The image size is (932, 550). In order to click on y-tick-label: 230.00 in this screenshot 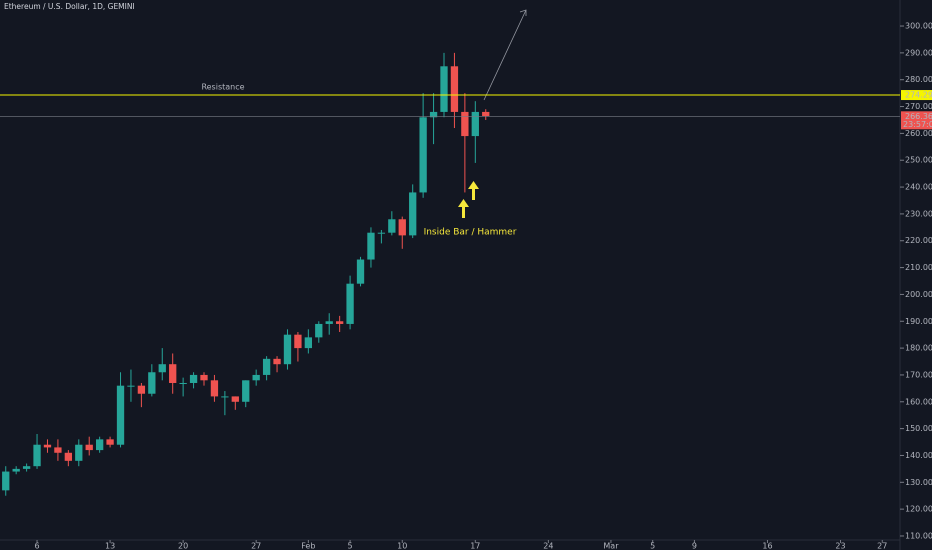, I will do `click(918, 213)`.